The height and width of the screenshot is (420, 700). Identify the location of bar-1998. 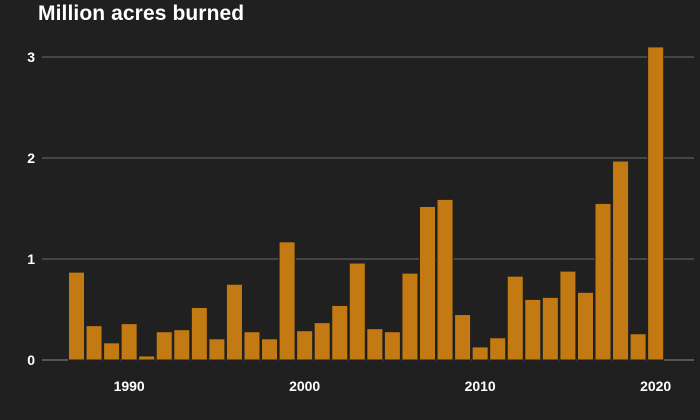
(270, 349).